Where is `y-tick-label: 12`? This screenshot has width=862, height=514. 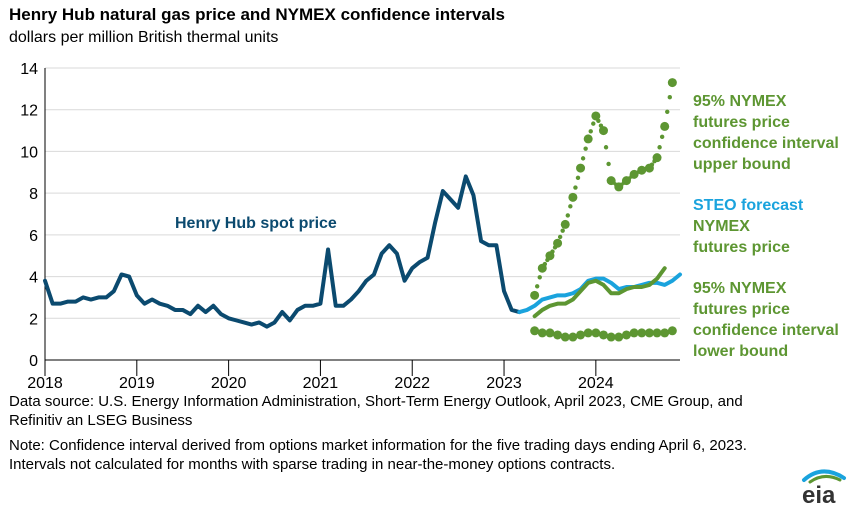 y-tick-label: 12 is located at coordinates (29, 111).